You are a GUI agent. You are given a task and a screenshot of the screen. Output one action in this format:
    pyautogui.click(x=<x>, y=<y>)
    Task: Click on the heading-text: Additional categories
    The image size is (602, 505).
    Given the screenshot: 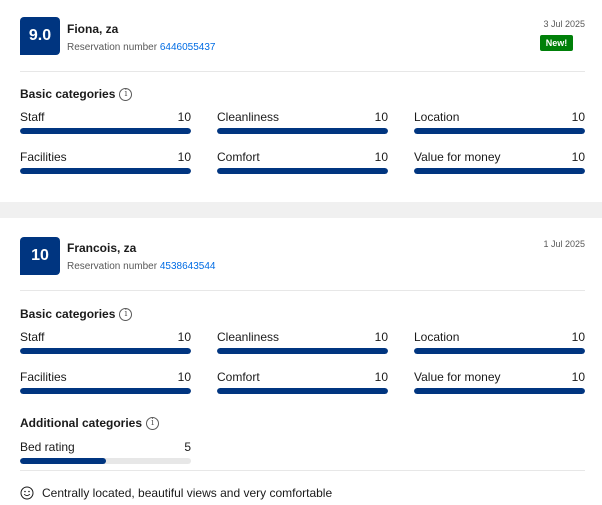 What is the action you would take?
    pyautogui.click(x=81, y=423)
    